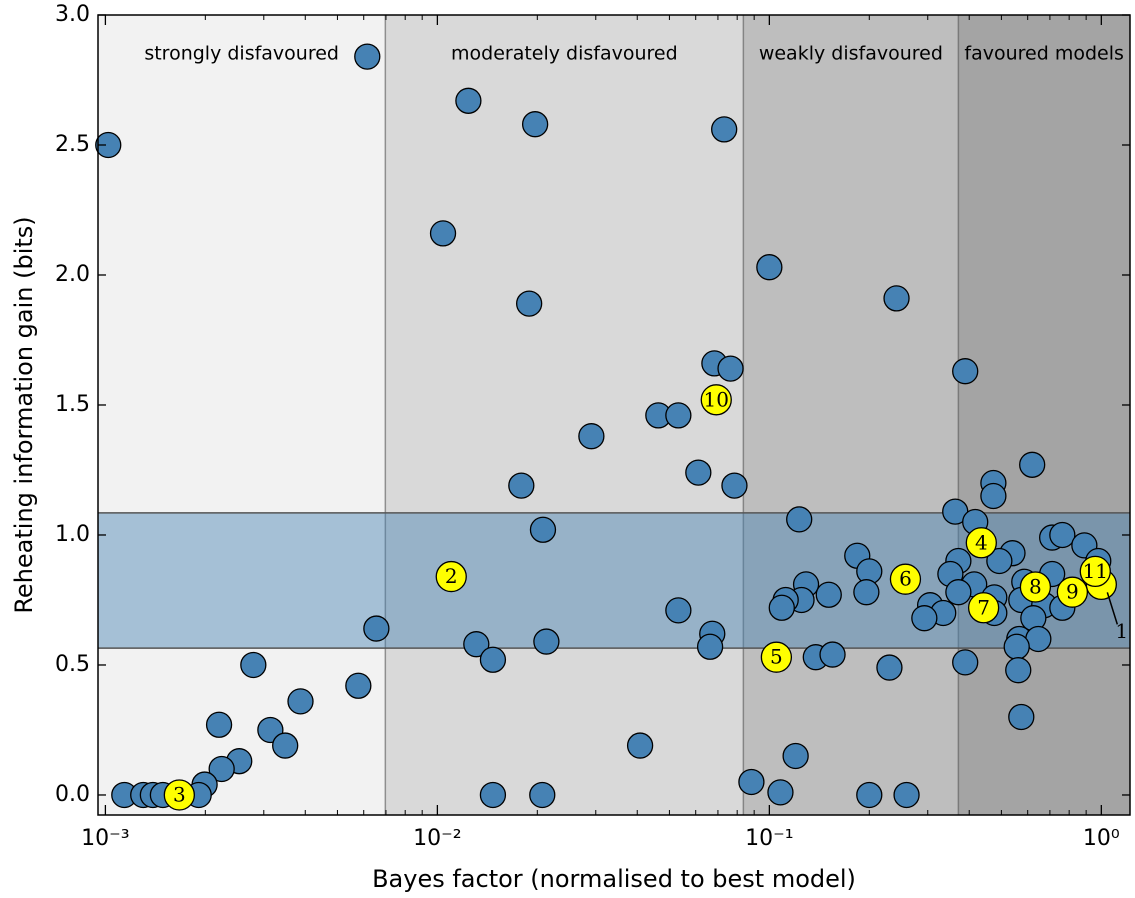 This screenshot has height=898, width=1135. What do you see at coordinates (72, 14) in the screenshot?
I see `y-tick-label: 3.0` at bounding box center [72, 14].